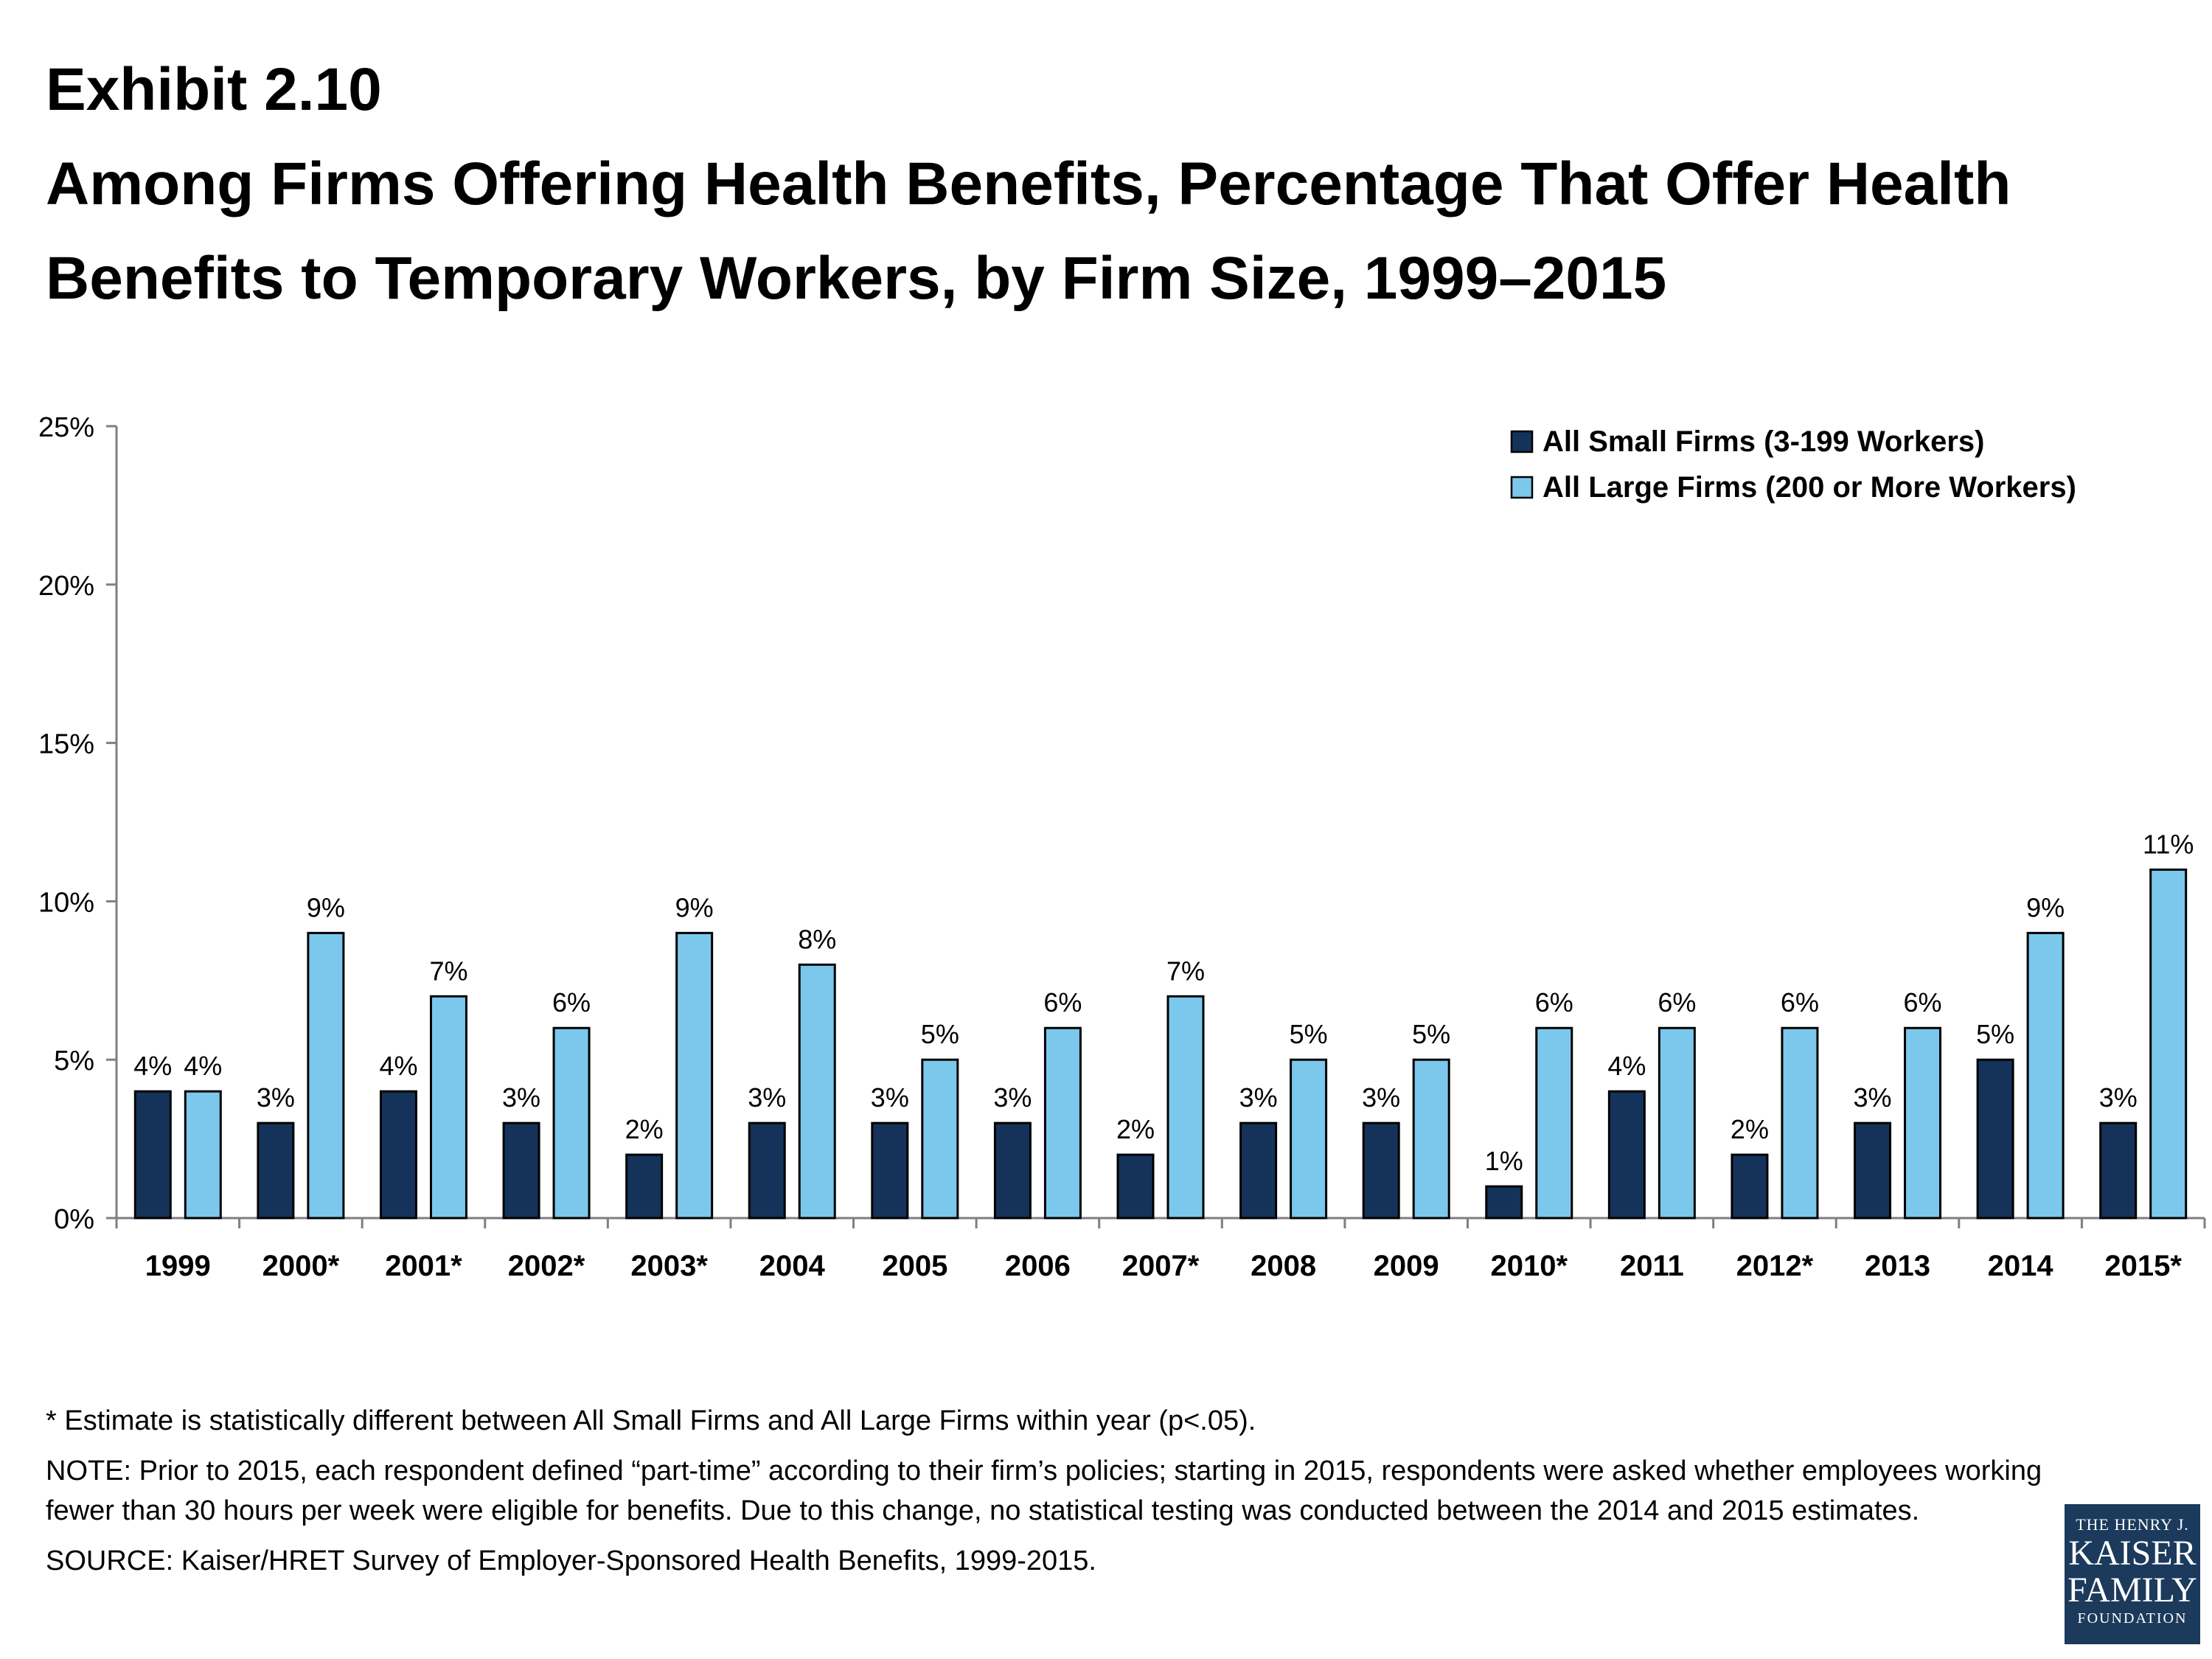  I want to click on x-tick-label: 2001*, so click(423, 1266).